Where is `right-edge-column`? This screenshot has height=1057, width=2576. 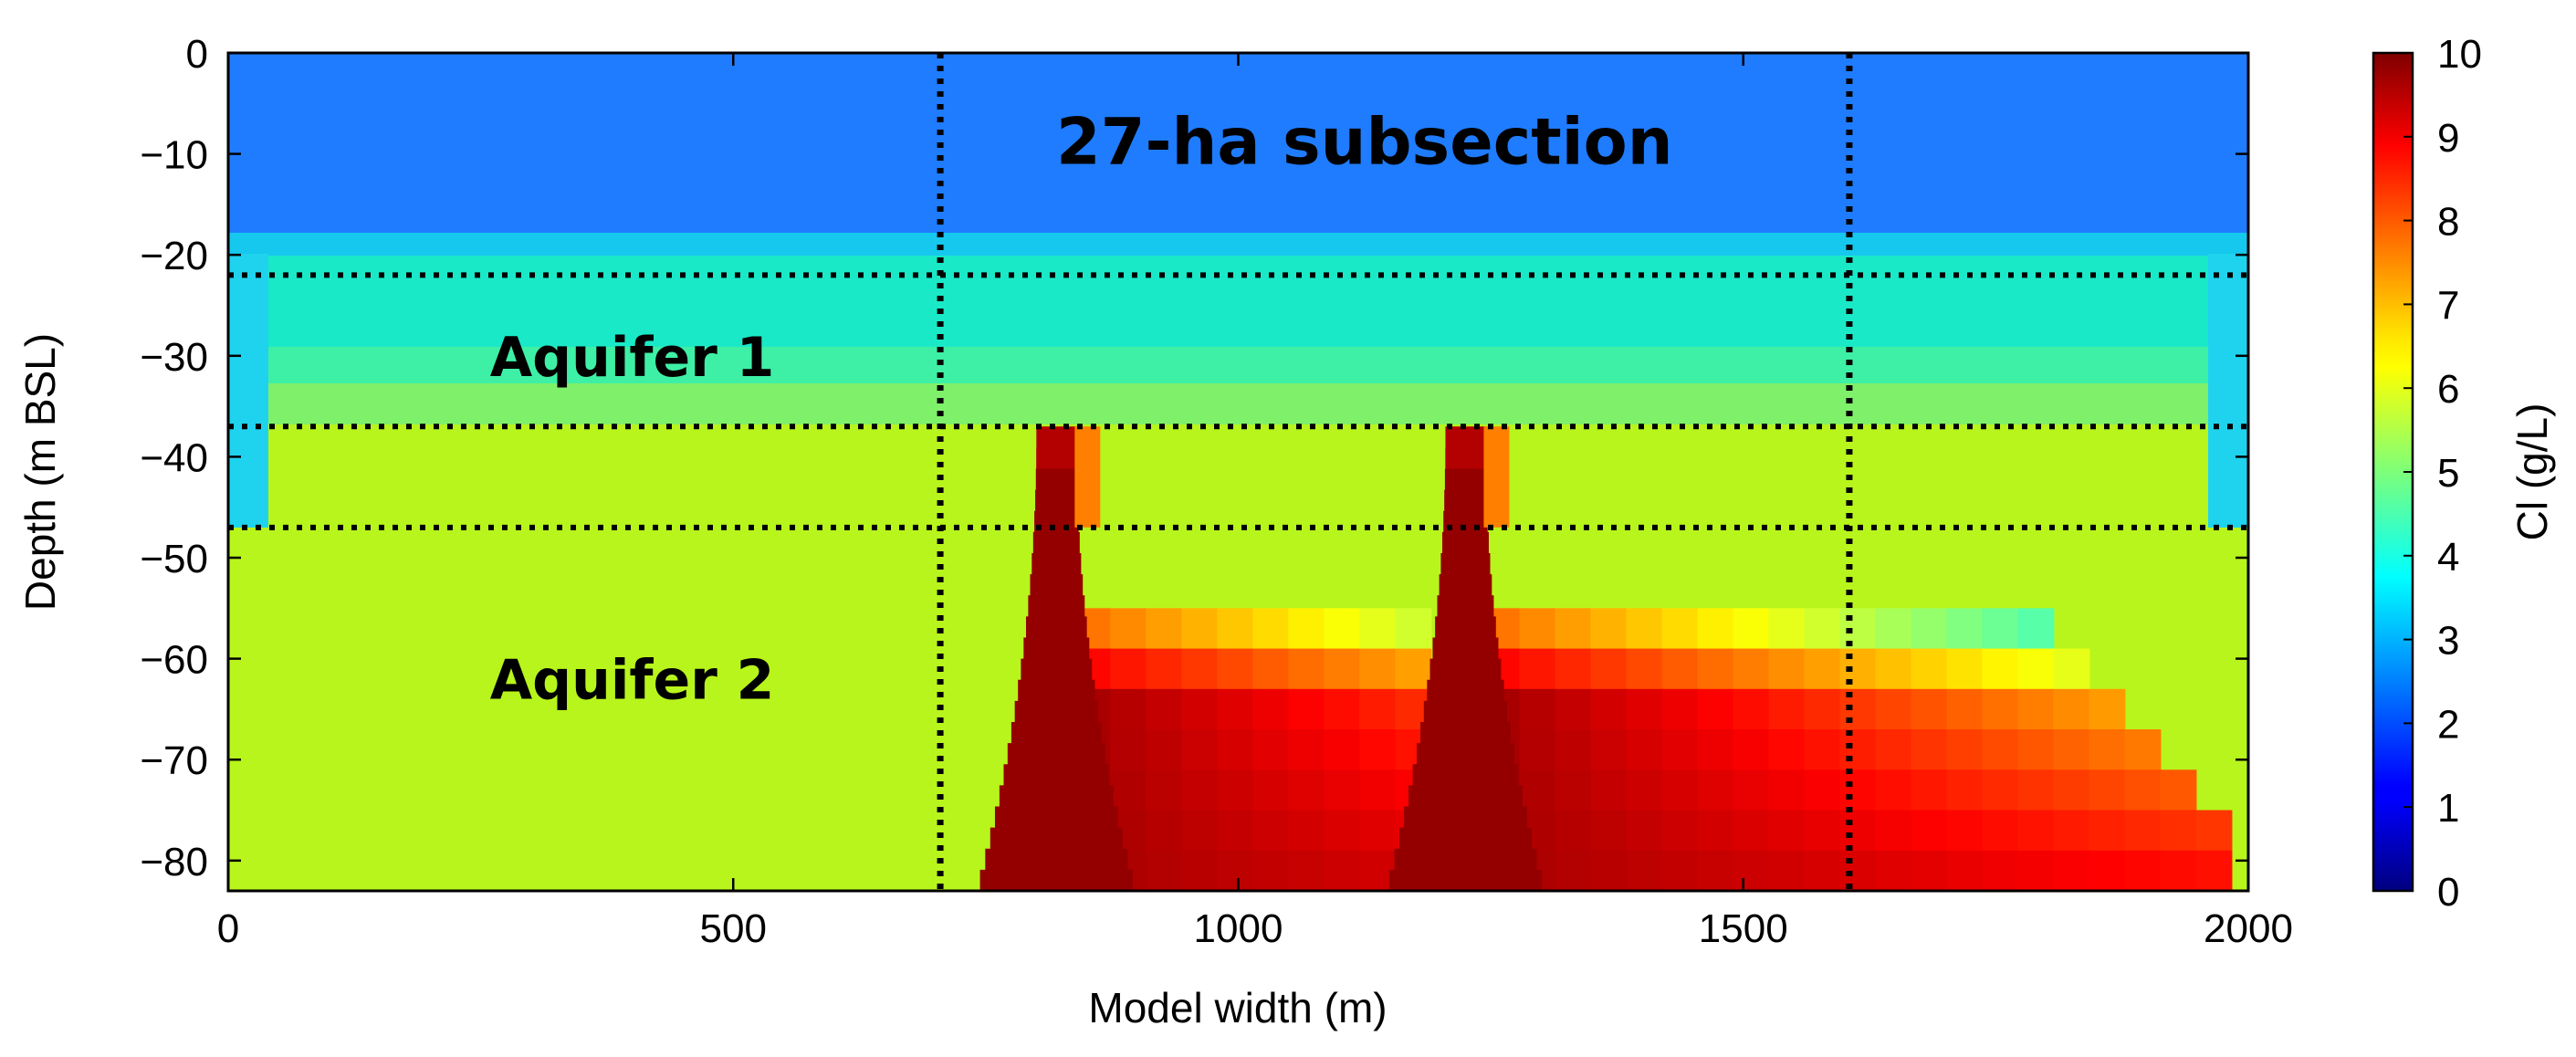
right-edge-column is located at coordinates (2228, 391).